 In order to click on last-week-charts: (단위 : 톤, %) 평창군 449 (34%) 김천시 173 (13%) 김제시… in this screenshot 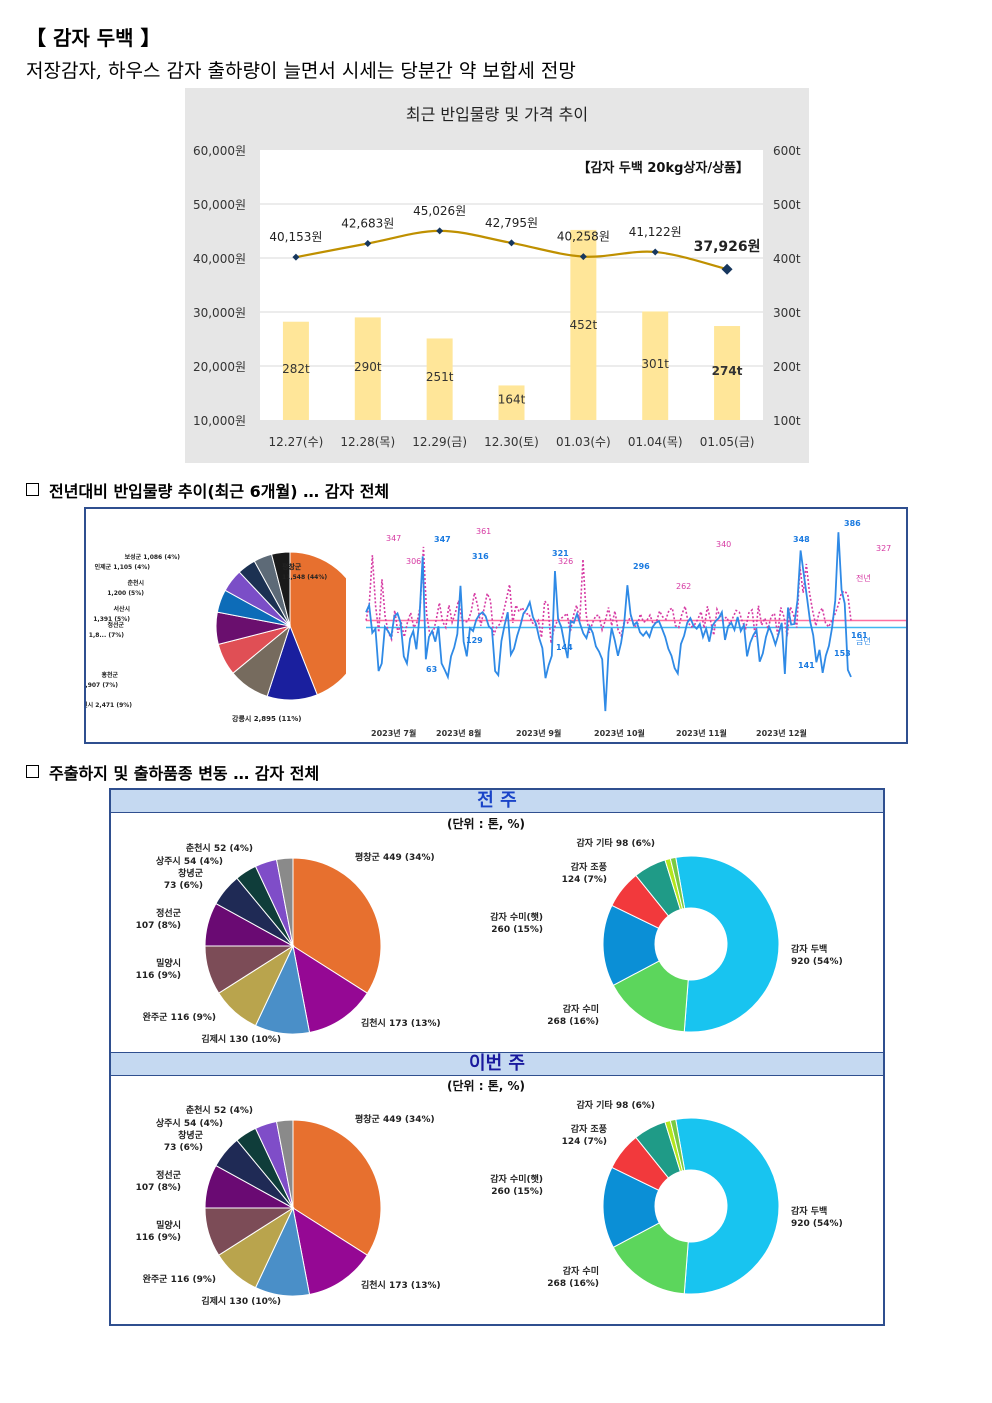, I will do `click(489, 930)`.